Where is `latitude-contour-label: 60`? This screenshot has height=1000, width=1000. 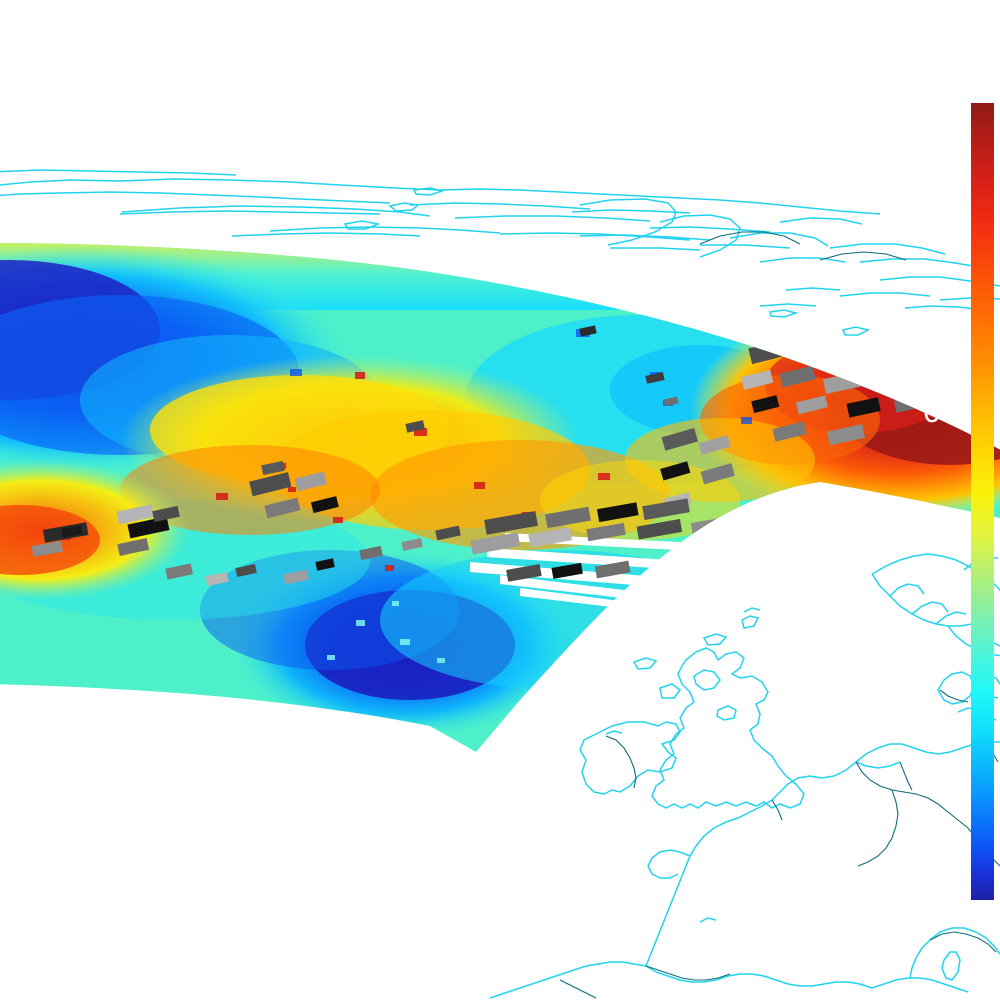
latitude-contour-label: 60 is located at coordinates (940, 411).